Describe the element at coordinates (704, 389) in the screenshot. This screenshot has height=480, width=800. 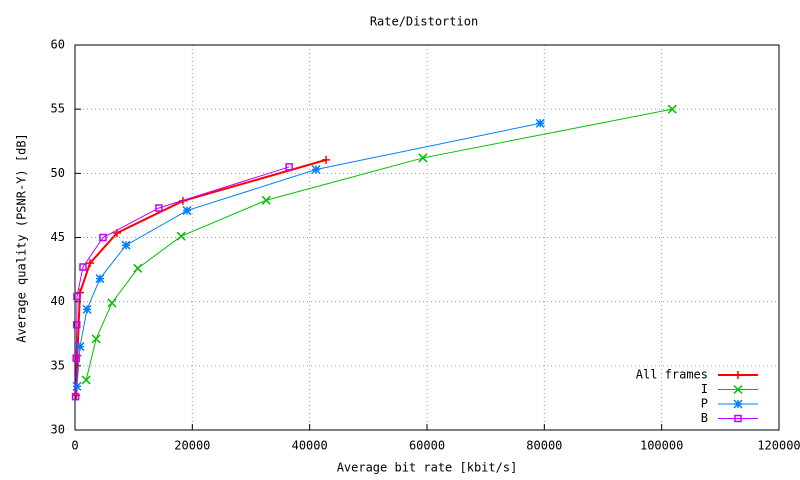
I see `legend-label: I` at that location.